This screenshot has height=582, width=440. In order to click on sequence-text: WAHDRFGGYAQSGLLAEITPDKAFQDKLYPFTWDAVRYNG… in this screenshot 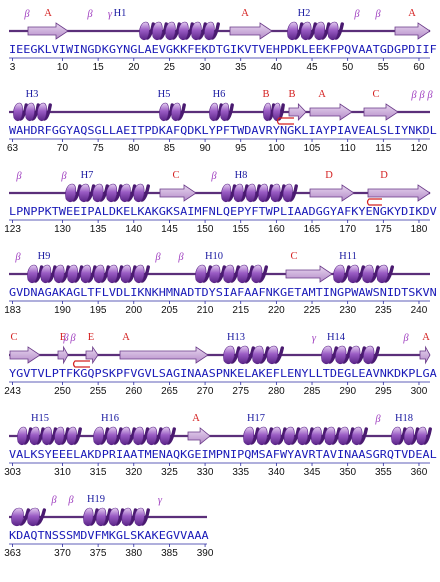, I will do `click(223, 131)`.